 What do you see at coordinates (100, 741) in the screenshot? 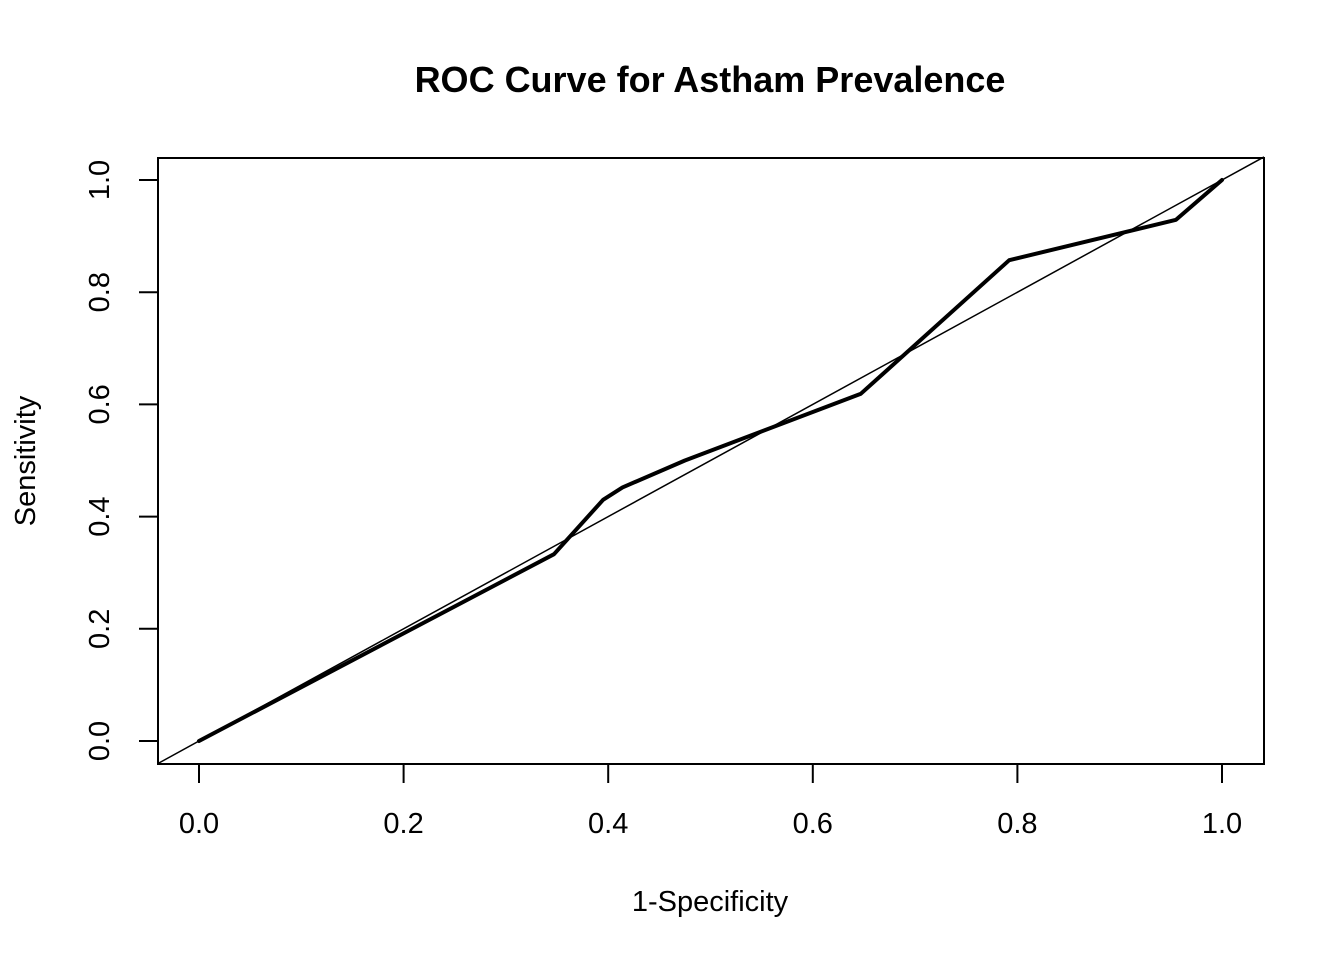
I see `y-tick-label: 0.0` at bounding box center [100, 741].